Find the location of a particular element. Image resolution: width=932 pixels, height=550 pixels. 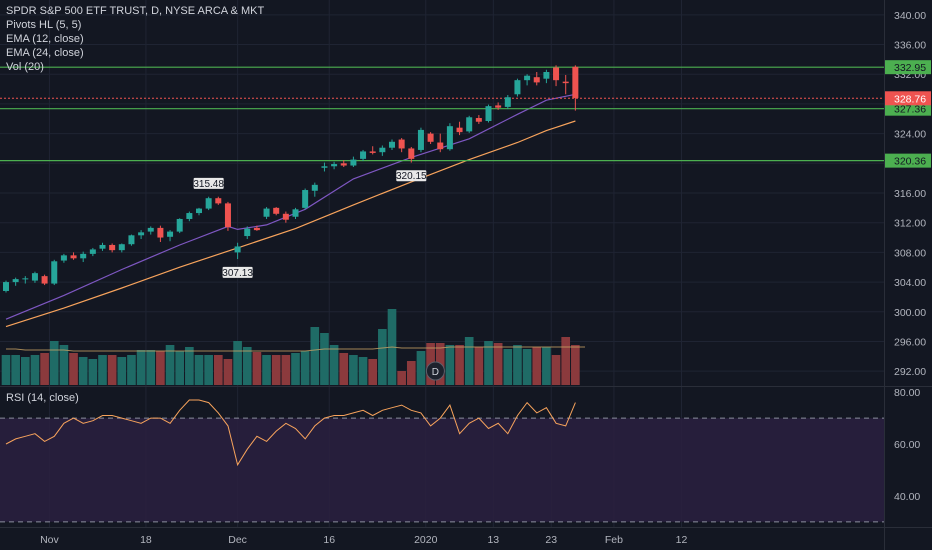

x-tick-label: 16 is located at coordinates (329, 540).